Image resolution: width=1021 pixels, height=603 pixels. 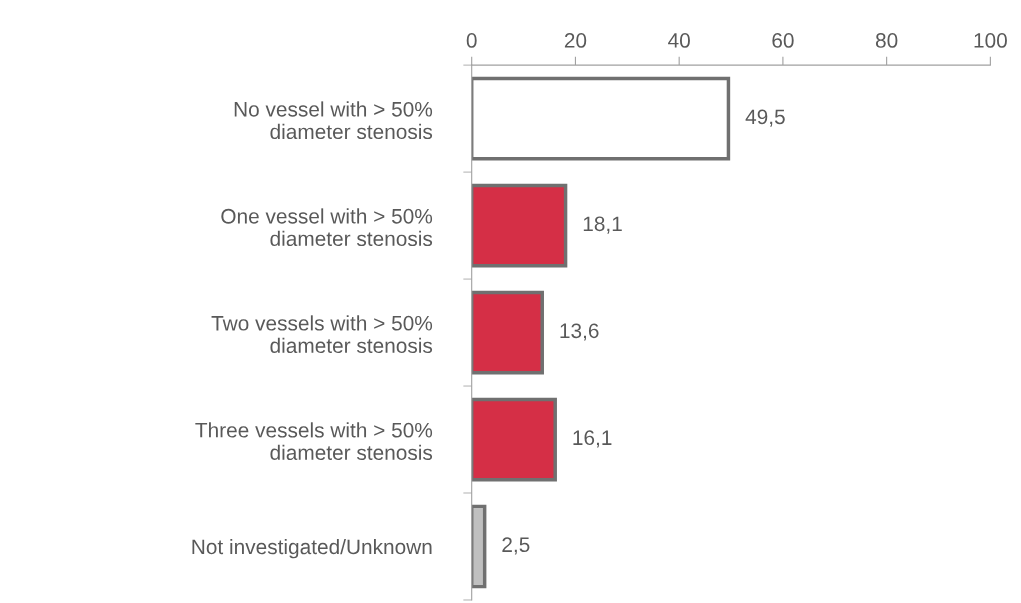 I want to click on y-tick-label: Two vessels with > 50% diameter stenosis, so click(x=322, y=334).